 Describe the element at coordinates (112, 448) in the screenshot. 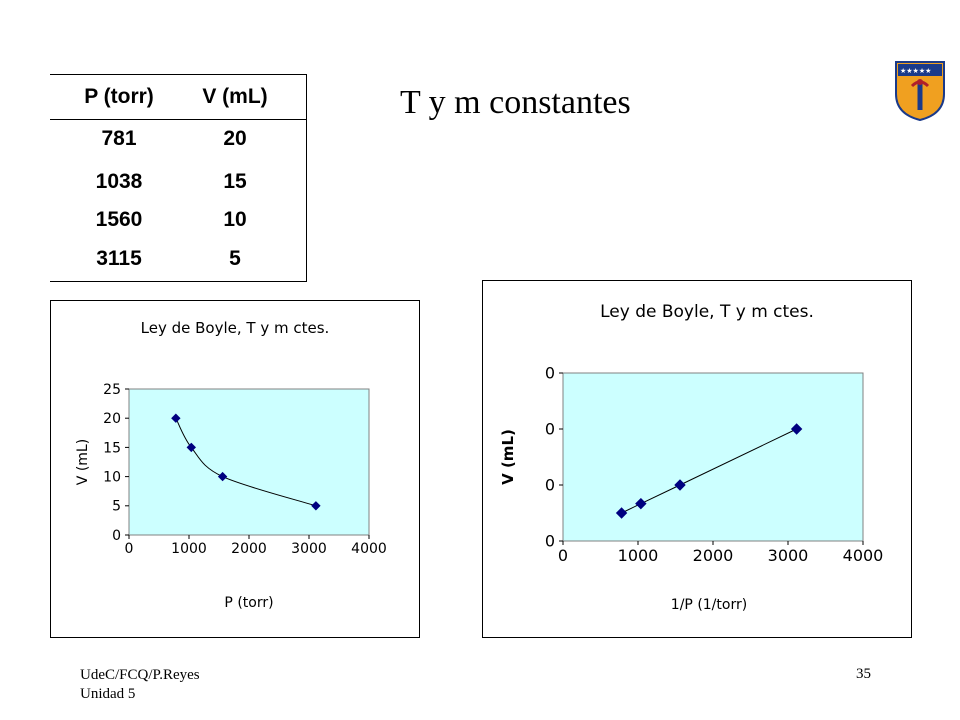

I see `y-tick-label: 15` at that location.